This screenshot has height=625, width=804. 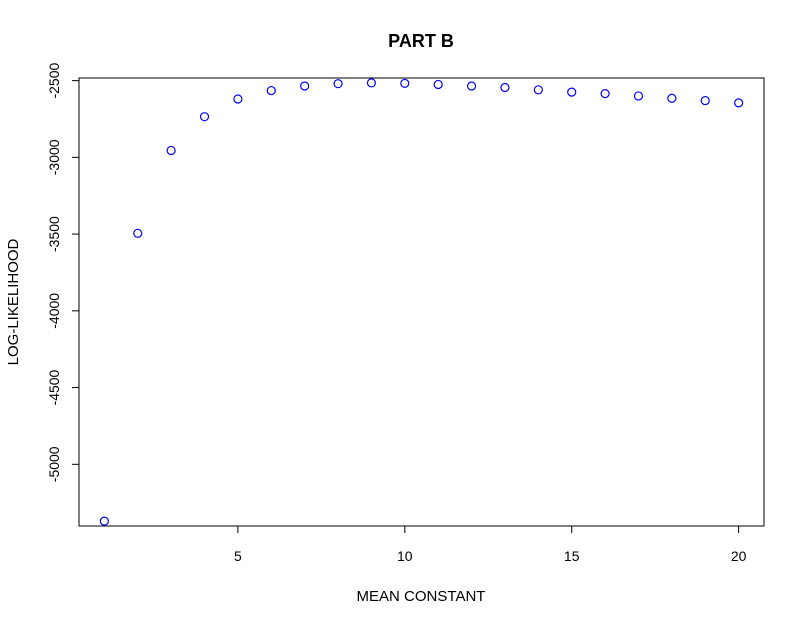 What do you see at coordinates (421, 596) in the screenshot?
I see `x-axis-label: MEAN CONSTANT` at bounding box center [421, 596].